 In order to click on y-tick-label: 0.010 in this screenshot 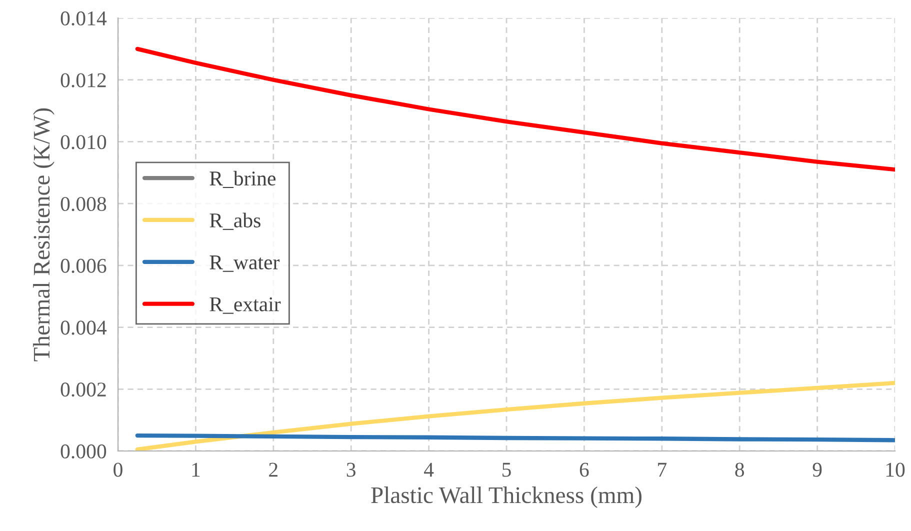, I will do `click(83, 142)`.